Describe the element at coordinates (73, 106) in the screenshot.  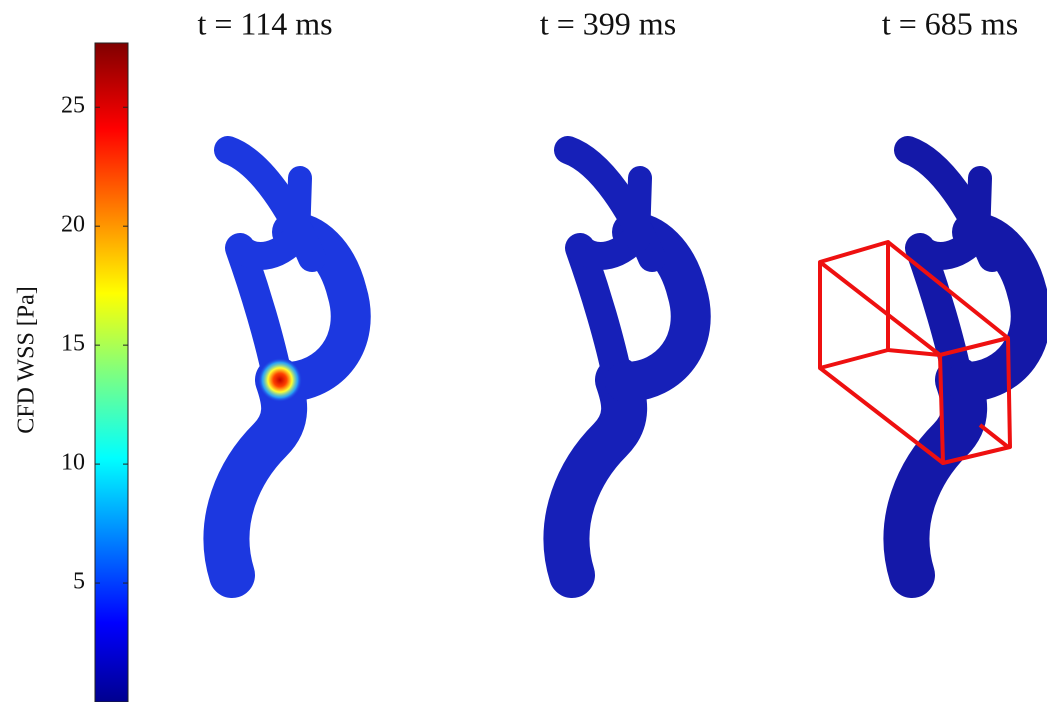
I see `colorbar-tick-label: 25` at that location.